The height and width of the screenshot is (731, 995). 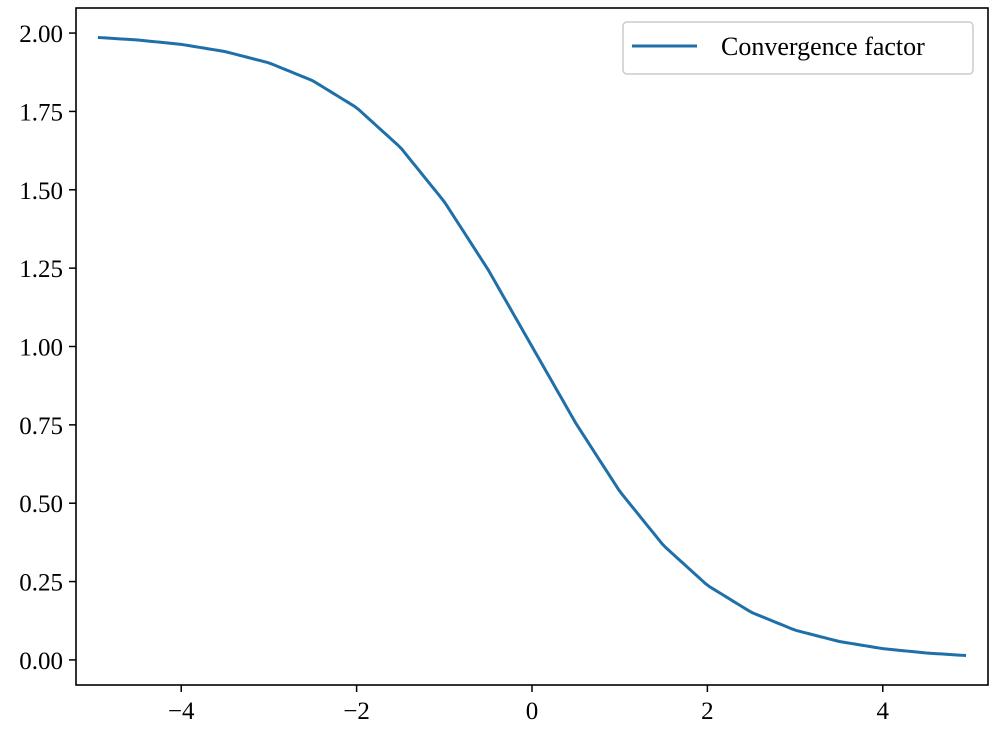 I want to click on x-tick-label: 0, so click(x=532, y=711).